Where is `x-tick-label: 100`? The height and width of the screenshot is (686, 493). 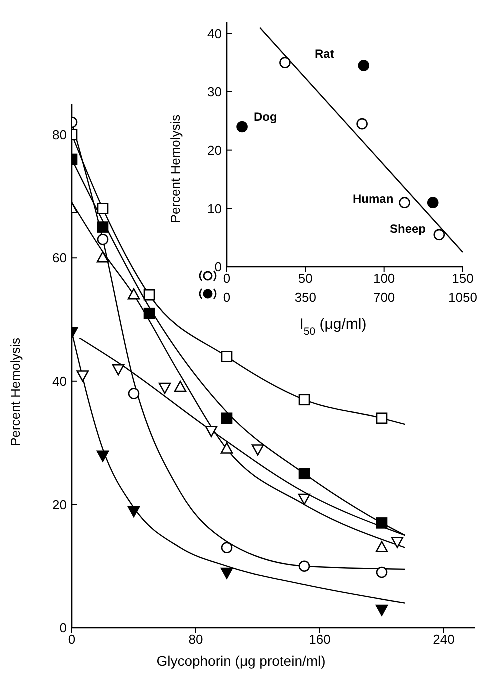
x-tick-label: 100 is located at coordinates (384, 278).